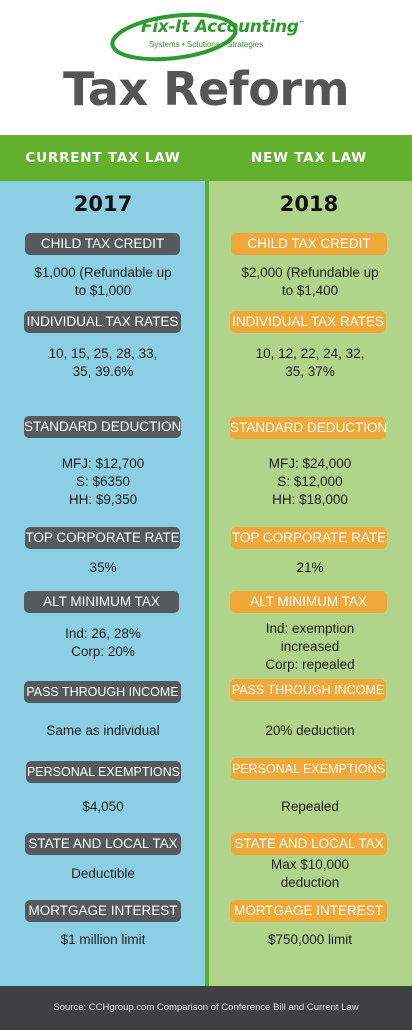 The width and height of the screenshot is (412, 1030). What do you see at coordinates (309, 158) in the screenshot?
I see `new-law-heading: NEW TAX LAW` at bounding box center [309, 158].